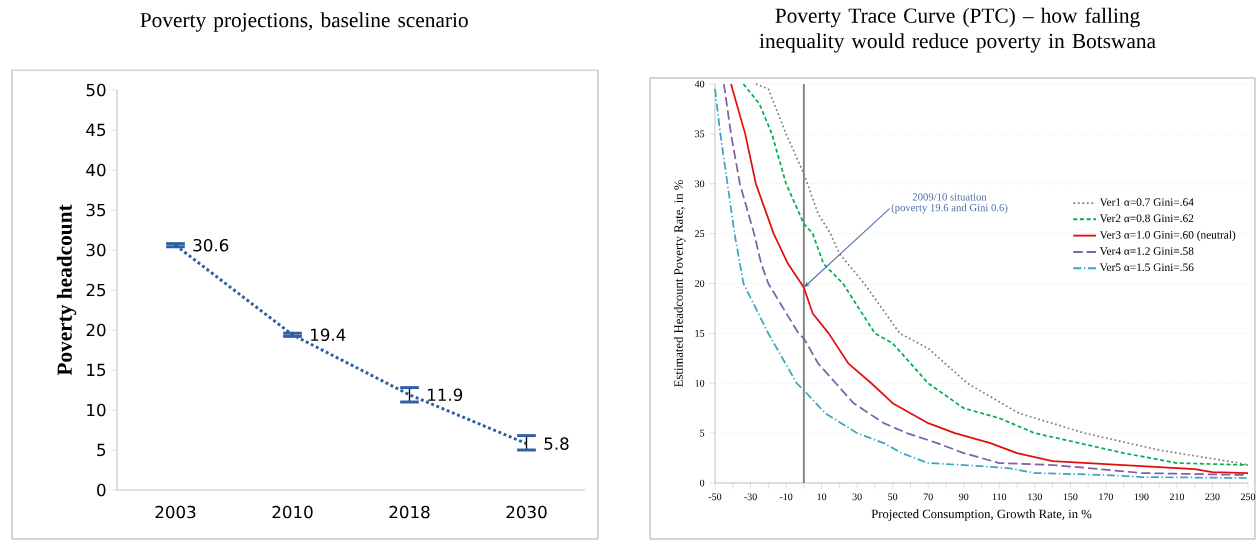  Describe the element at coordinates (1248, 497) in the screenshot. I see `x-tick-label: 250` at that location.